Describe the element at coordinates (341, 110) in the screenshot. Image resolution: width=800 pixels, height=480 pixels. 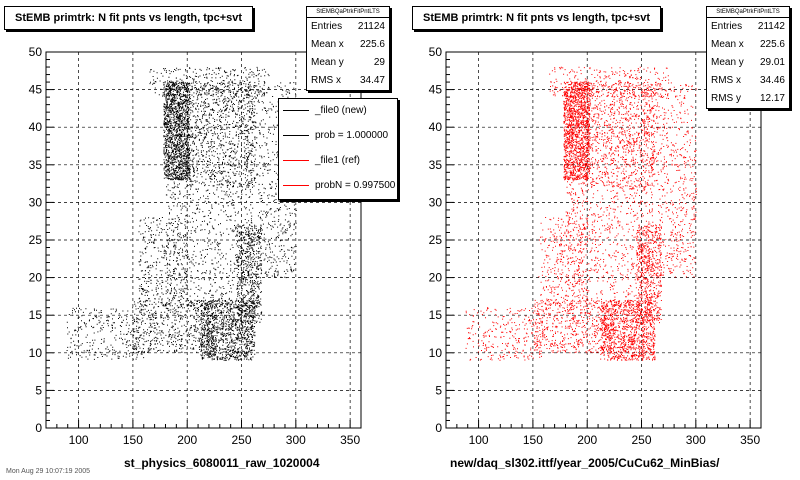
I see `legend-label: _file0 (new)` at that location.